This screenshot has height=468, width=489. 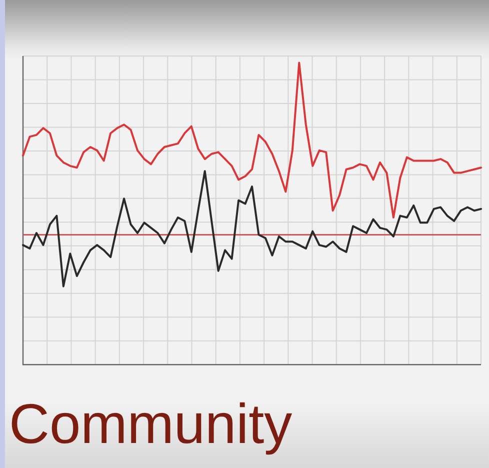 What do you see at coordinates (150, 424) in the screenshot?
I see `text: Community` at bounding box center [150, 424].